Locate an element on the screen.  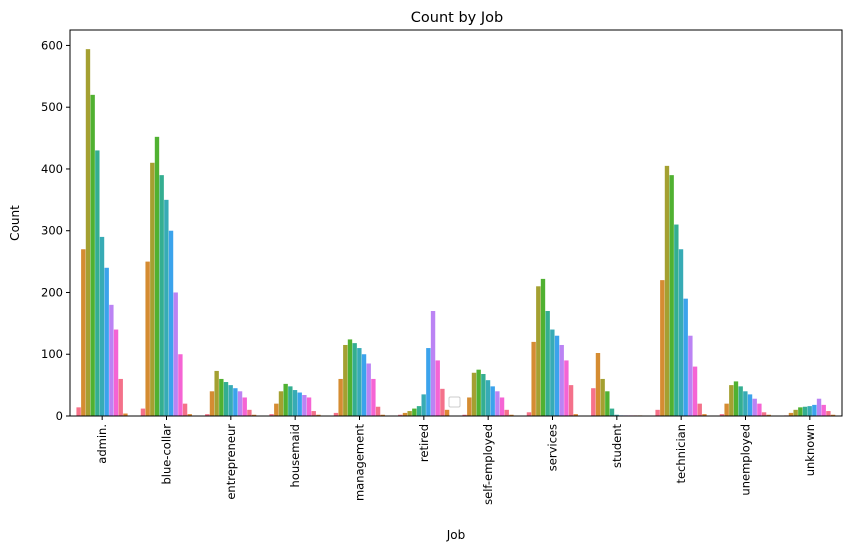
y-tick-label: 300 is located at coordinates (52, 231).